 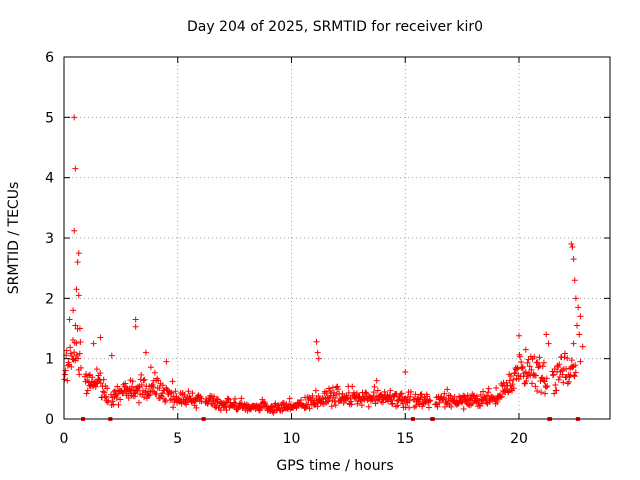 What do you see at coordinates (49, 58) in the screenshot?
I see `y-tick-label: 6` at bounding box center [49, 58].